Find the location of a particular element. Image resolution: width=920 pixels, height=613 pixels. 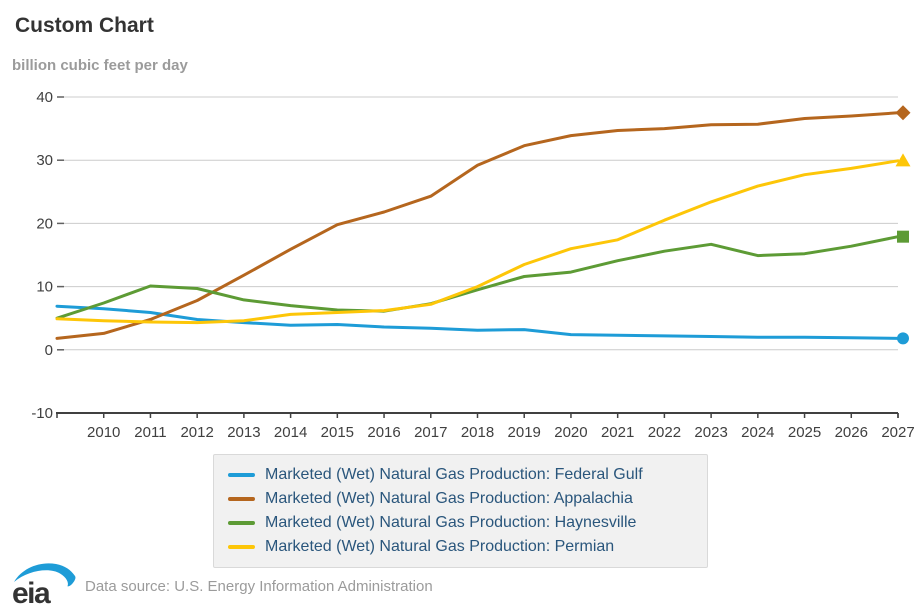

x-tick-label: 2020 is located at coordinates (570, 432).